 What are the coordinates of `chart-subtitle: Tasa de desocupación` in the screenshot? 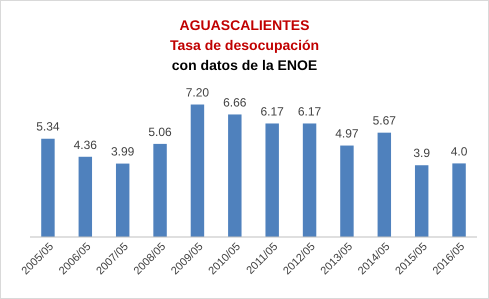 It's located at (245, 45).